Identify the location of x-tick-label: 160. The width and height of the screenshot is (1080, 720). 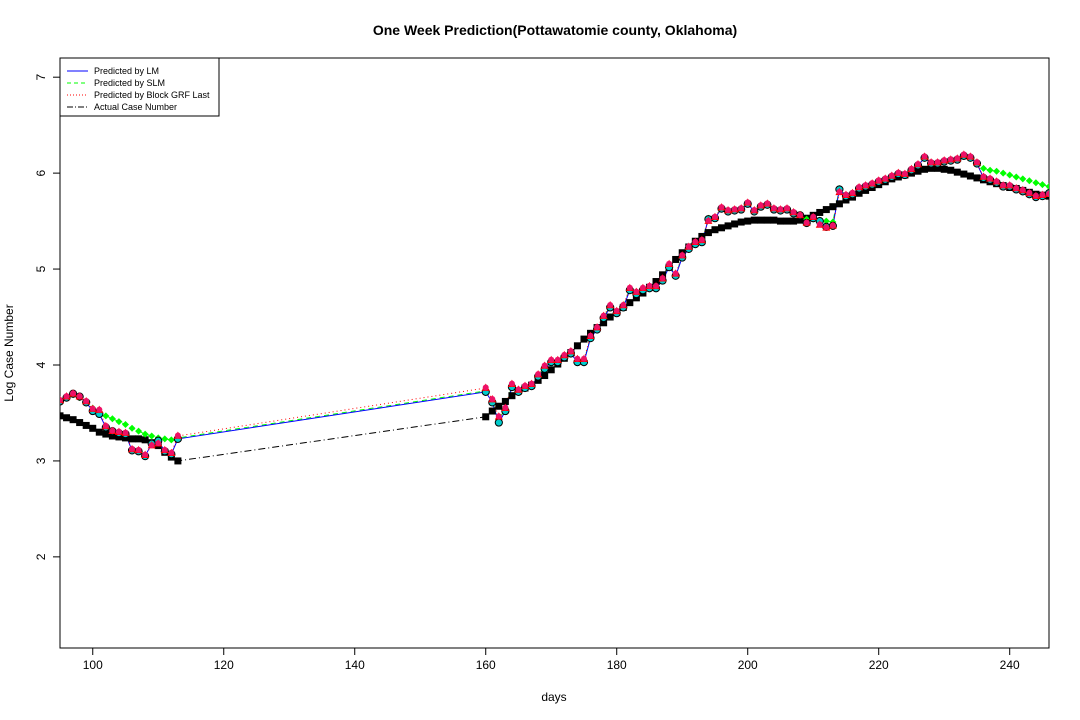
(486, 665).